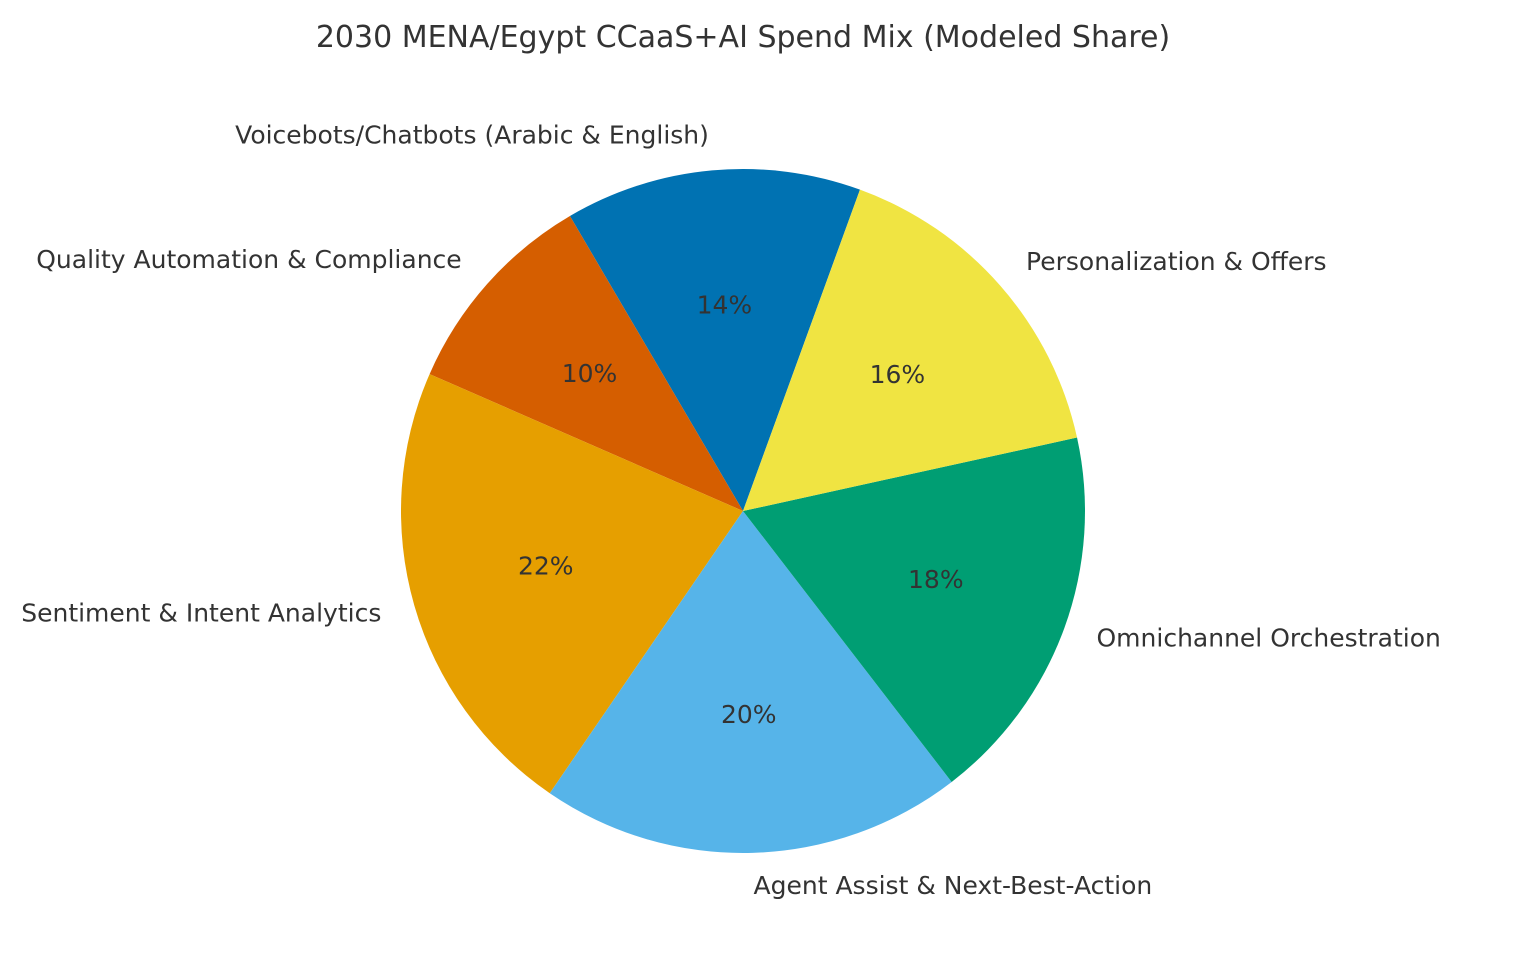  What do you see at coordinates (201, 613) in the screenshot?
I see `category-label: Sentiment & Intent Analytics` at bounding box center [201, 613].